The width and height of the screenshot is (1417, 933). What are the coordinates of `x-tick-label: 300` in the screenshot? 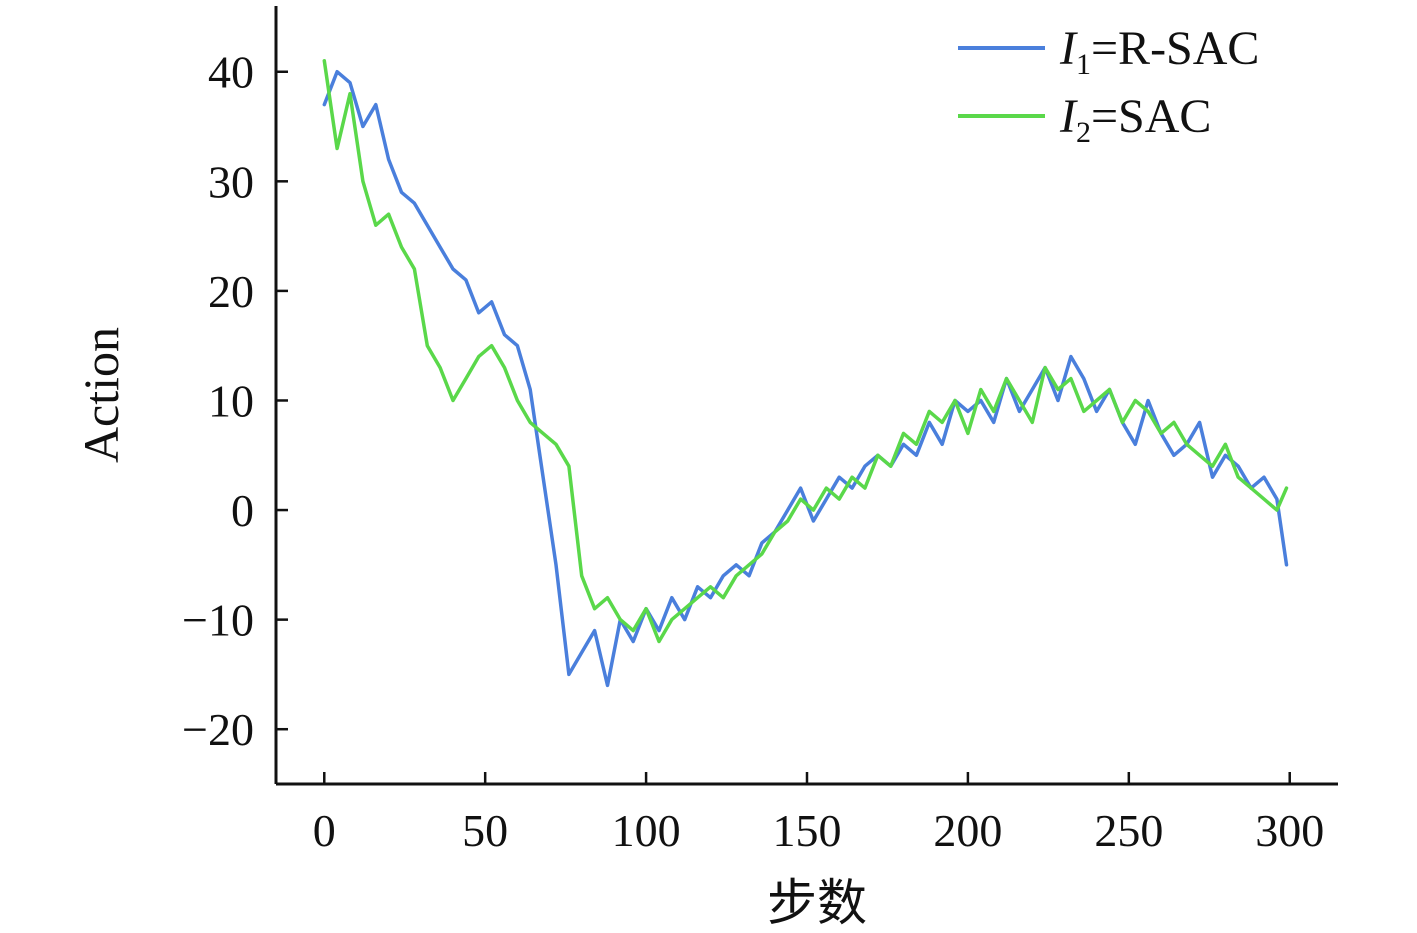 It's located at (1289, 830).